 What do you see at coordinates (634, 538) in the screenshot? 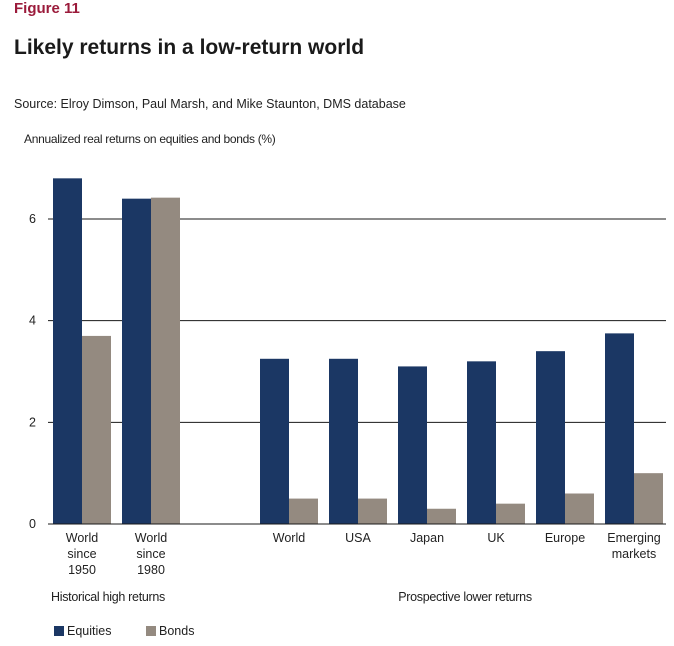
I see `category-label-7-0: Emerging` at bounding box center [634, 538].